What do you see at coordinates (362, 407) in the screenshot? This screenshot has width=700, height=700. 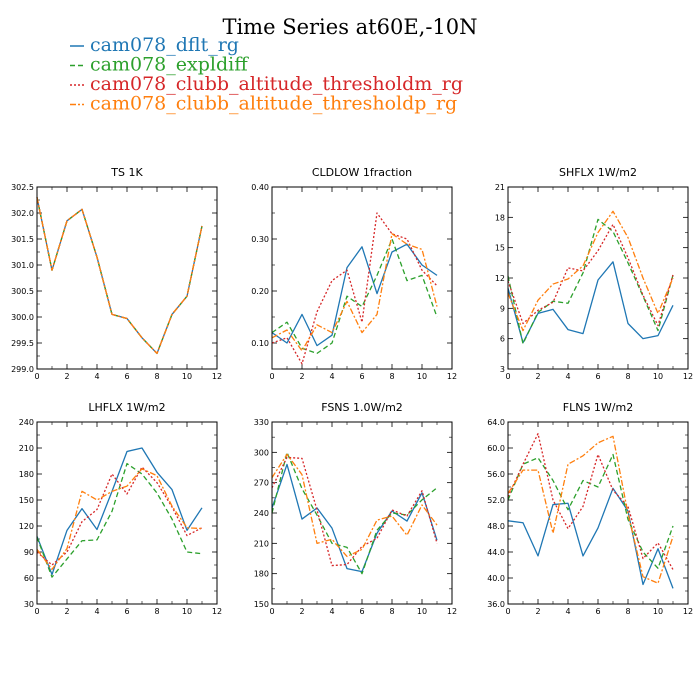 I see `panel-title: FSNS 1.0W/m2` at bounding box center [362, 407].